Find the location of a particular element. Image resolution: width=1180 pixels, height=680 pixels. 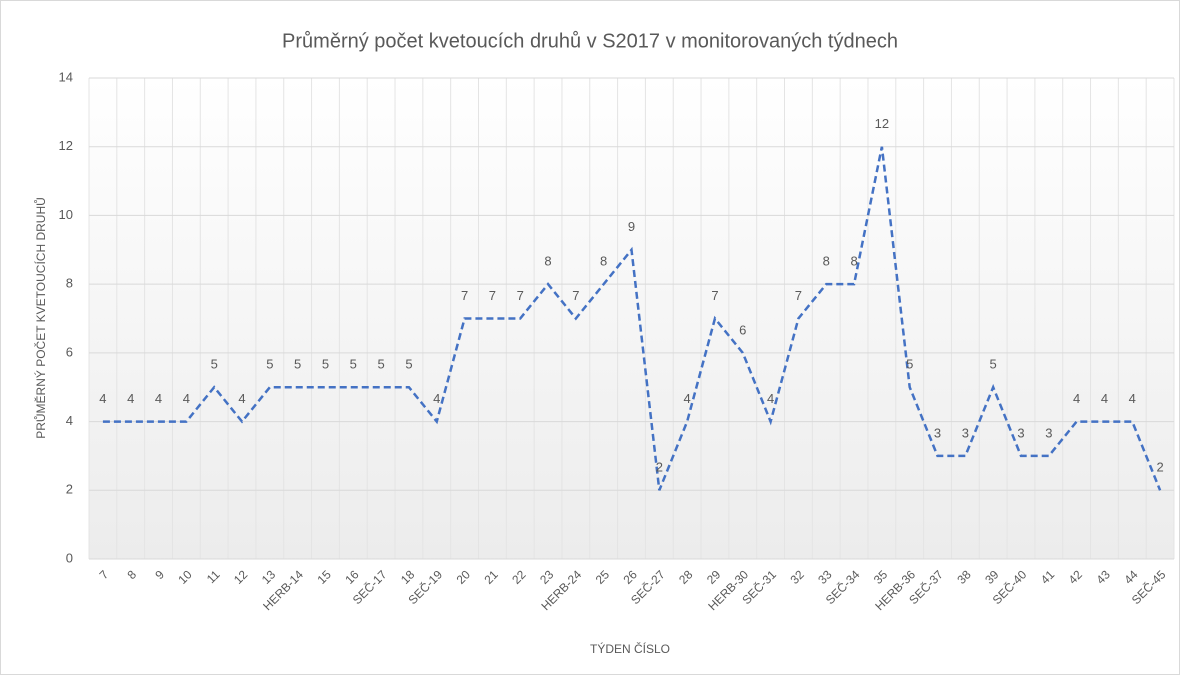

y-tick-label: 4 is located at coordinates (69, 420).